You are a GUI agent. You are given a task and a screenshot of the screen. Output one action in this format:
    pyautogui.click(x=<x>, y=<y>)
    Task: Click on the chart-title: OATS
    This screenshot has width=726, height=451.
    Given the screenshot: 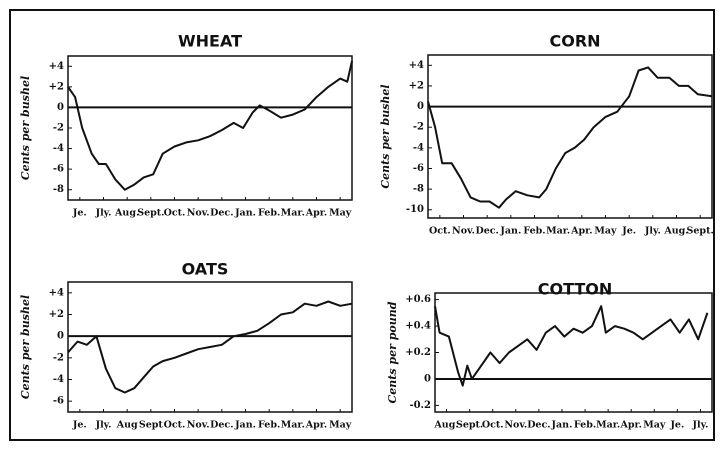 What is the action you would take?
    pyautogui.click(x=205, y=269)
    